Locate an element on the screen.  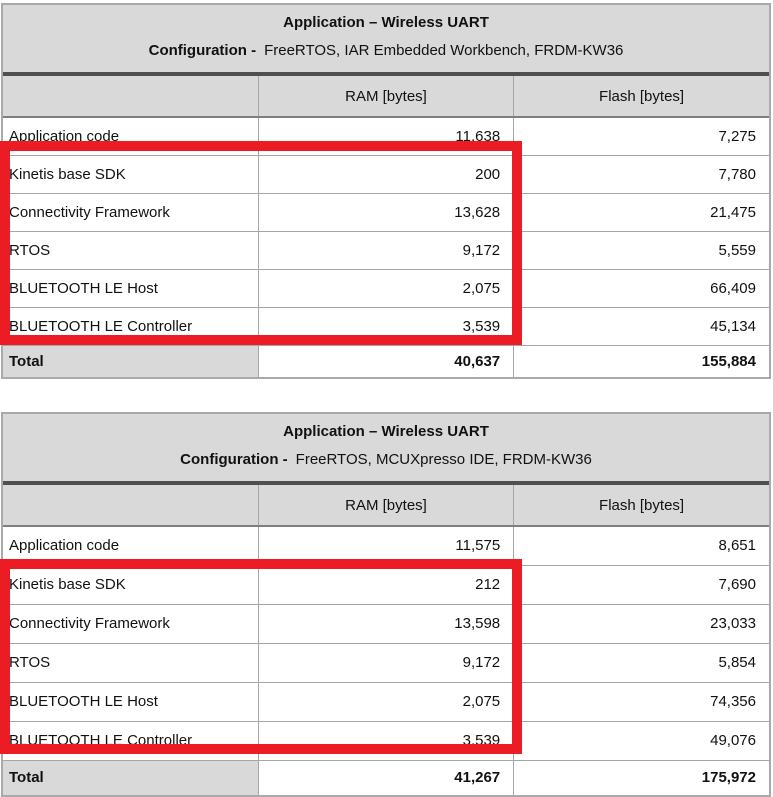
total-row: Total 41,267 175,972 is located at coordinates (386, 777).